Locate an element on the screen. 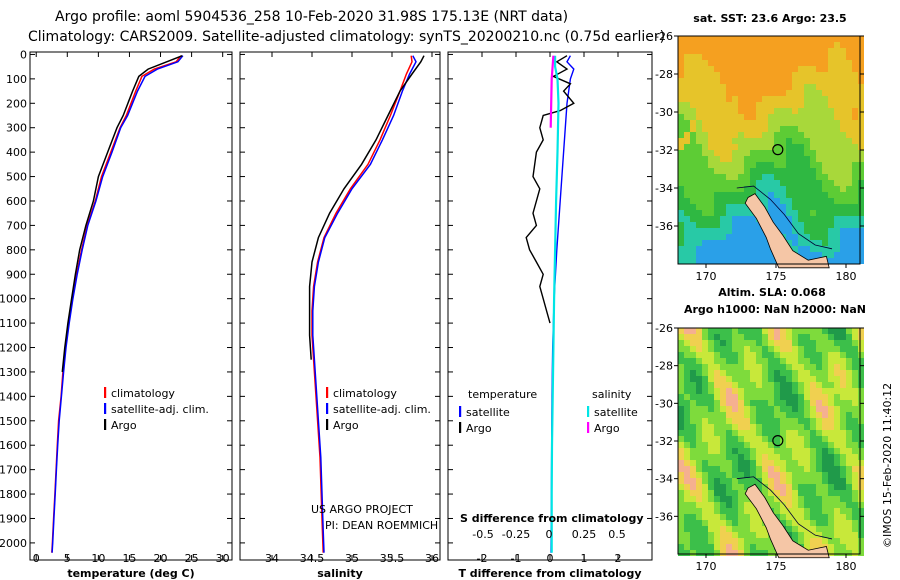 The width and height of the screenshot is (900, 580). salinity-xtick-label: 35.5 is located at coordinates (392, 558).